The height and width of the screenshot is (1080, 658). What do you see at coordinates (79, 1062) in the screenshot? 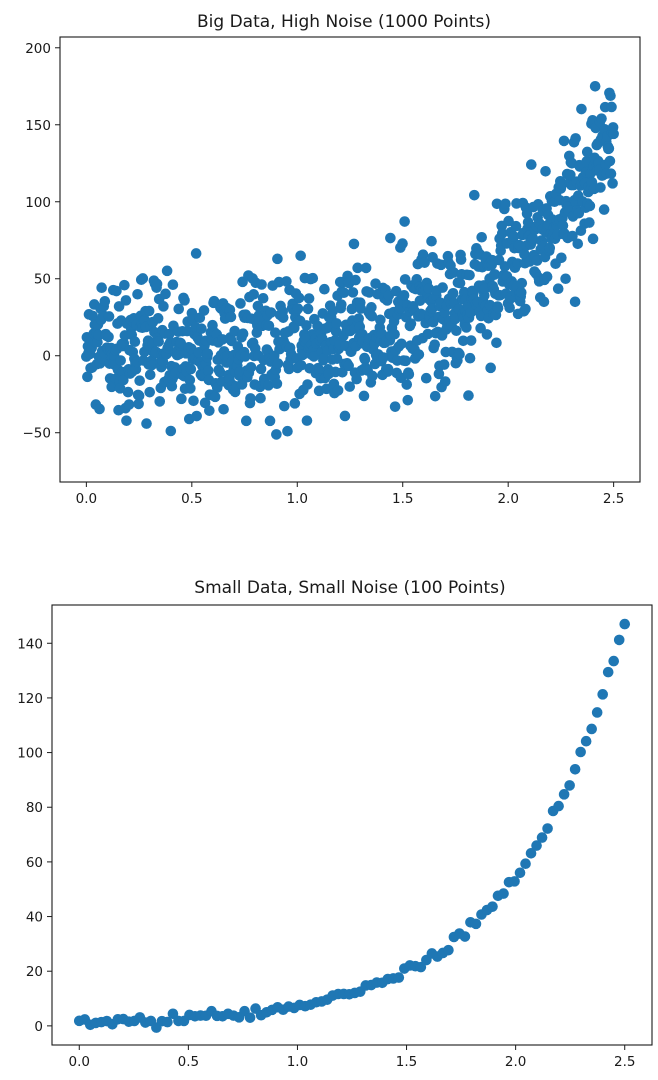
I see `x-tick-label: 0.0` at bounding box center [79, 1062].